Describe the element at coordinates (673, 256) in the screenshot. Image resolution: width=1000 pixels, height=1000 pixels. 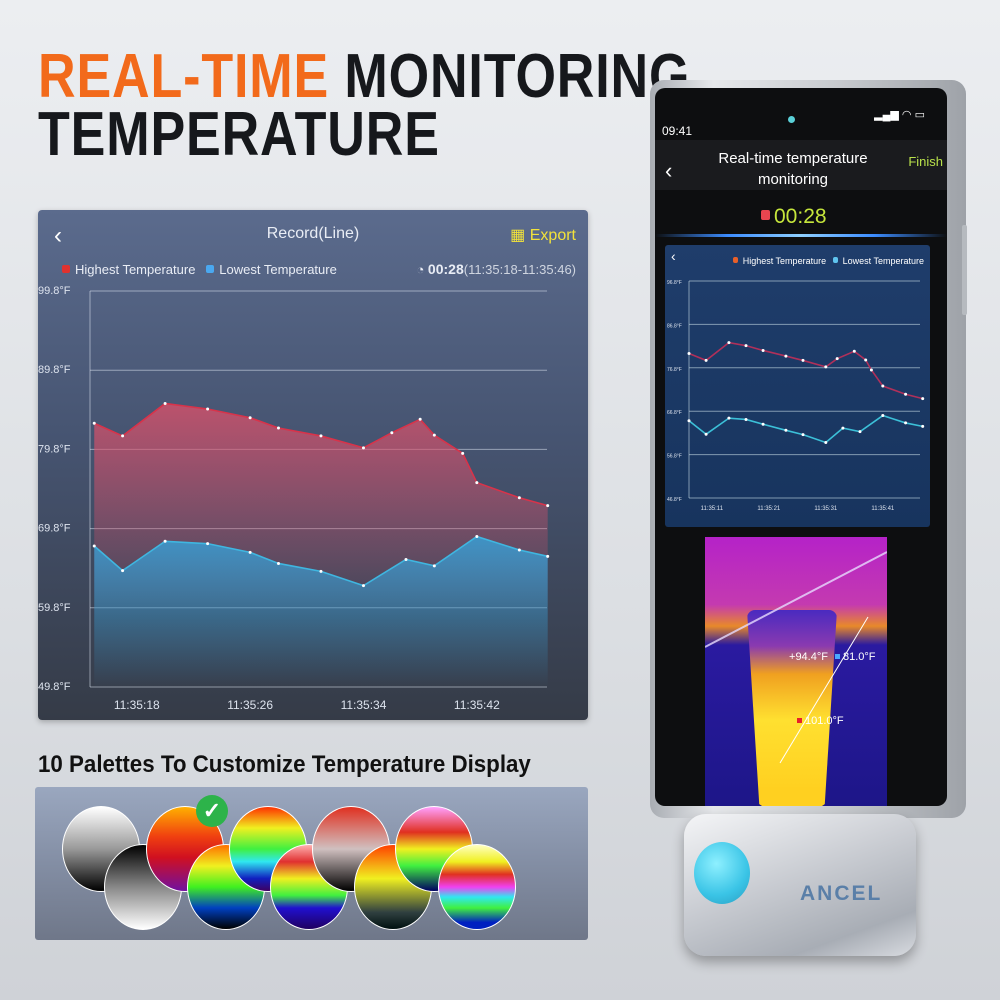
I see `phone-chart-back-icon: ‹` at that location.